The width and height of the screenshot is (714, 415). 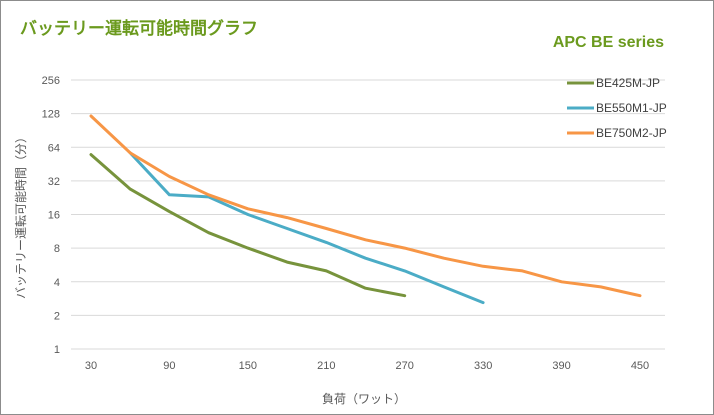 What do you see at coordinates (248, 366) in the screenshot?
I see `x-tick-label: 150` at bounding box center [248, 366].